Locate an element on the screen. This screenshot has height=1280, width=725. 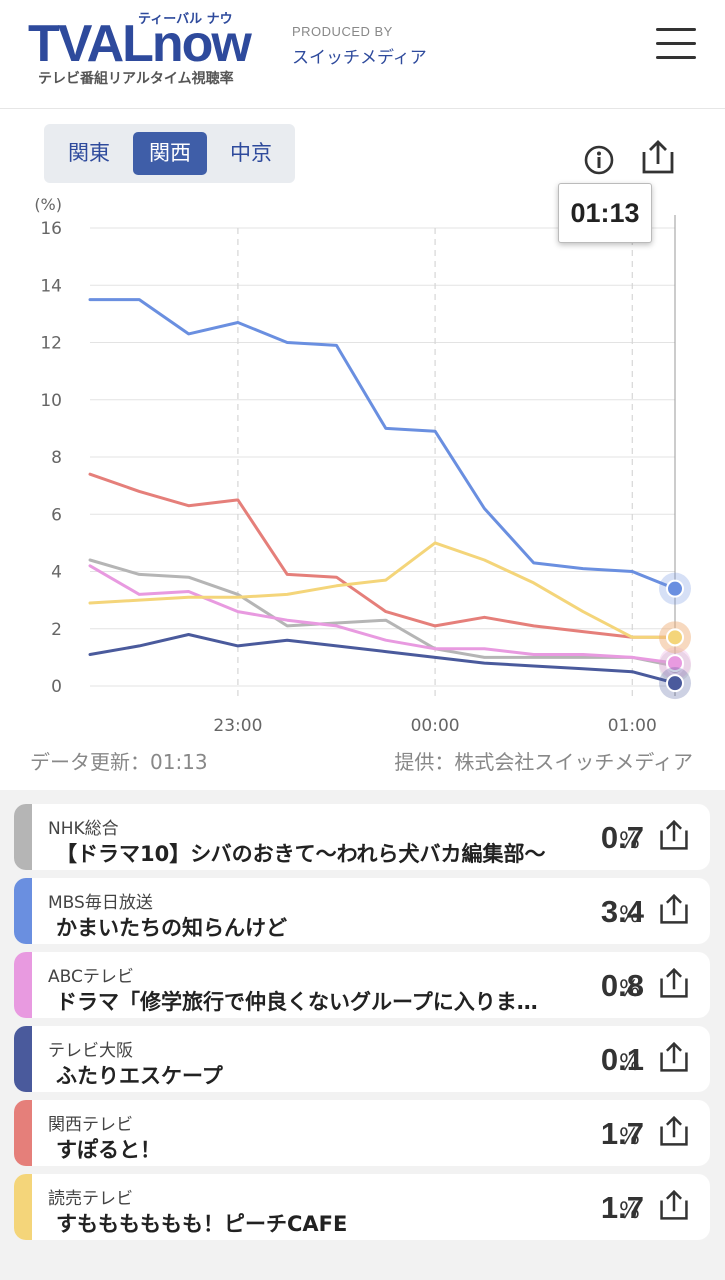
channel-card-nhk: NHK総合 【ドラマ10】シバのおきて～われら犬バカ編集部～ 0.7 % is located at coordinates (362, 837).